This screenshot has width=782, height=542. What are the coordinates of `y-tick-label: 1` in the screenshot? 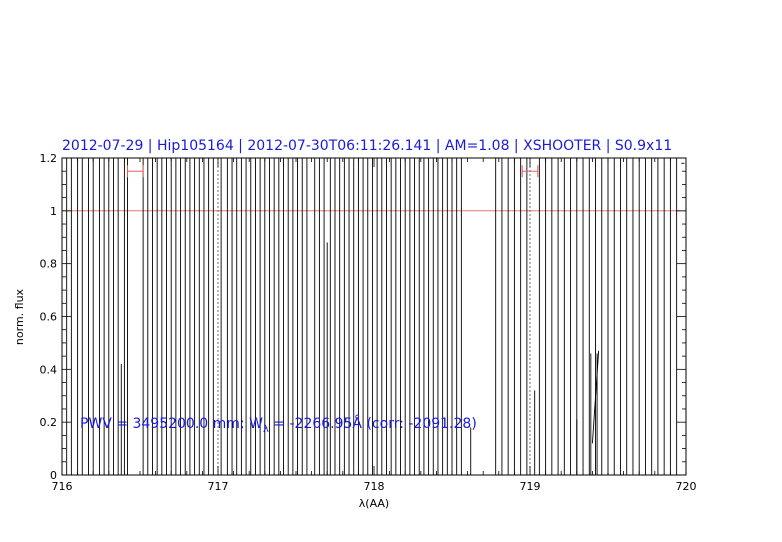 It's located at (53, 211).